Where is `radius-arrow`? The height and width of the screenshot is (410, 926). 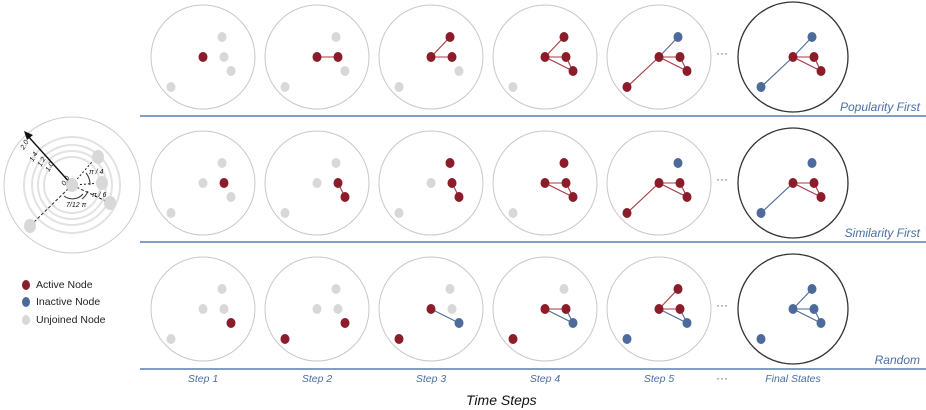
radius-arrow is located at coordinates (49, 160).